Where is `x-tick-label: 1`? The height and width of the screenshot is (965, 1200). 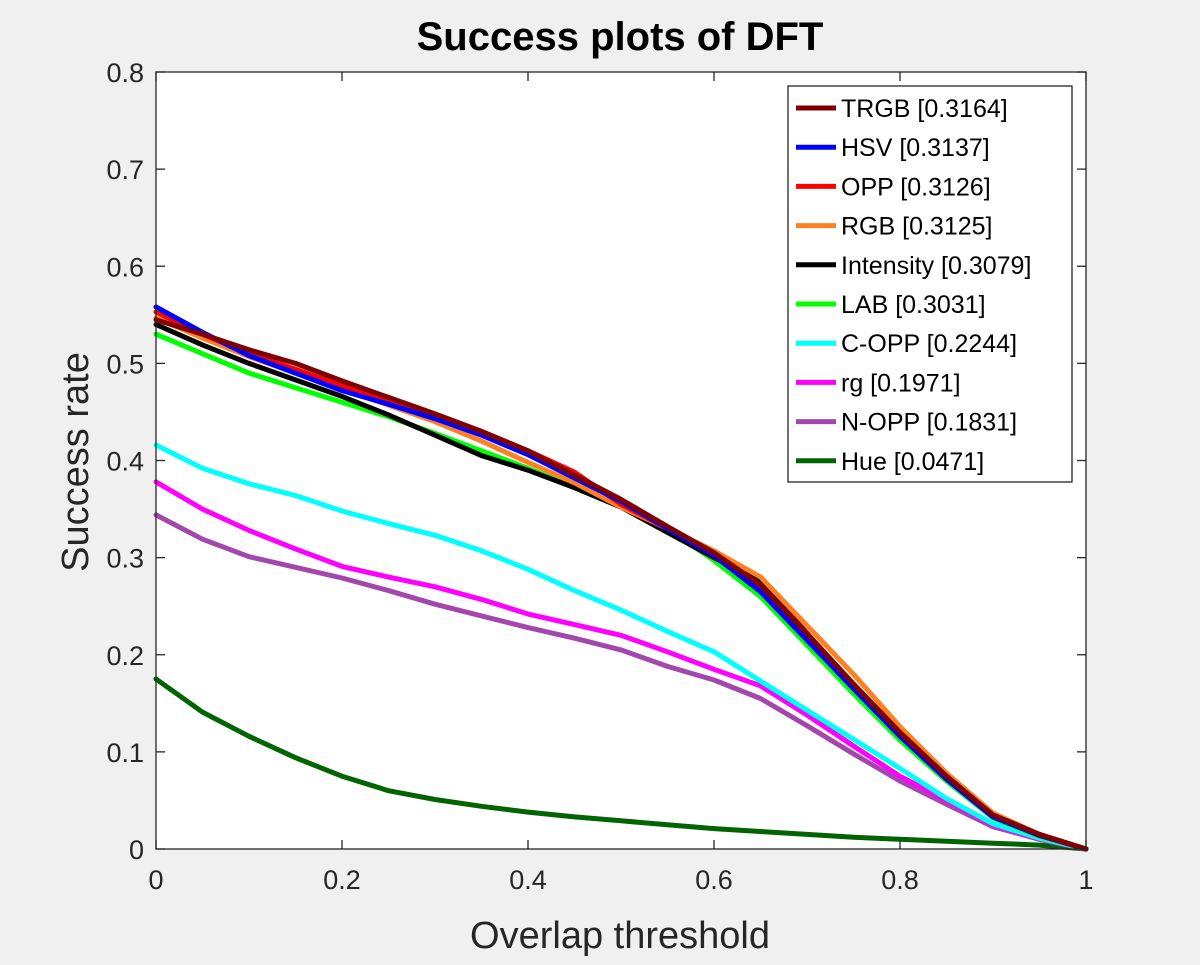
x-tick-label: 1 is located at coordinates (1085, 880).